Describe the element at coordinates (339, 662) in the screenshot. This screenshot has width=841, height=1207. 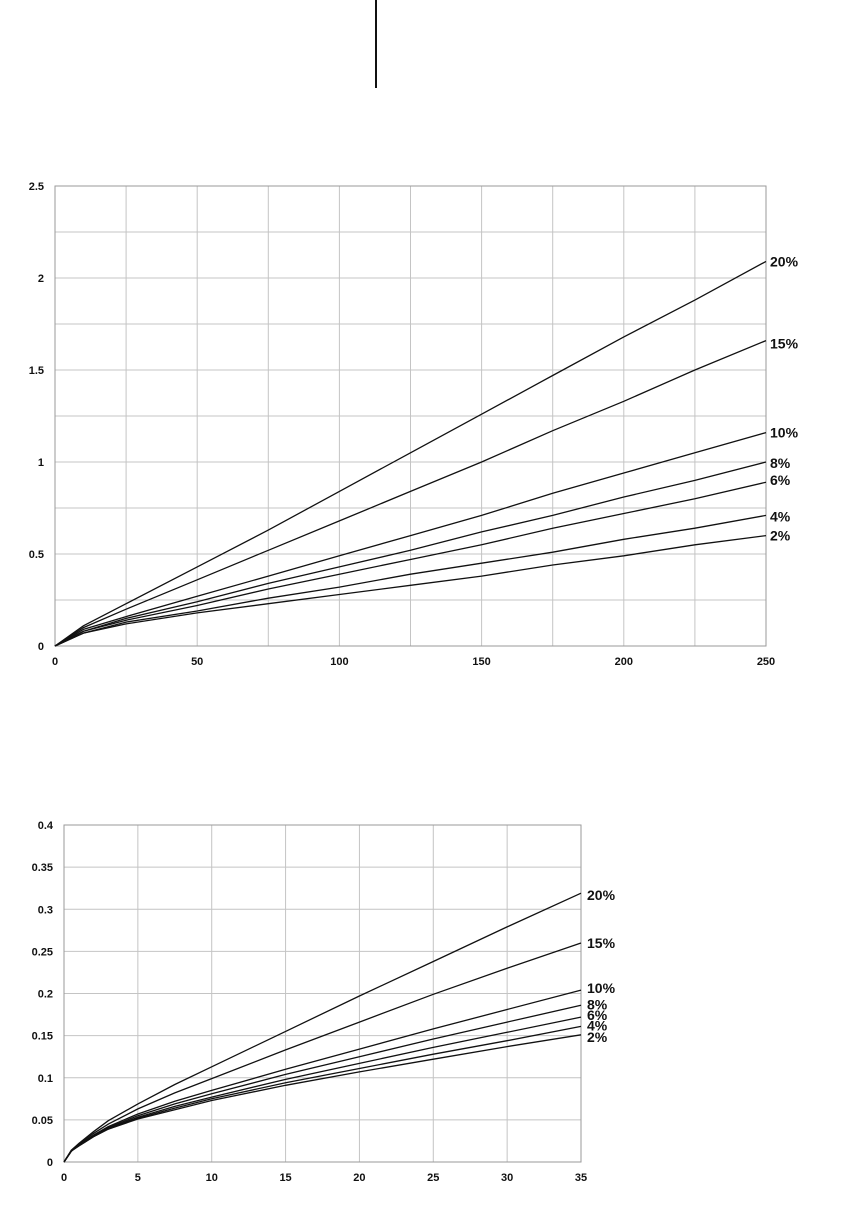
I see `x-tick-label: 100` at that location.